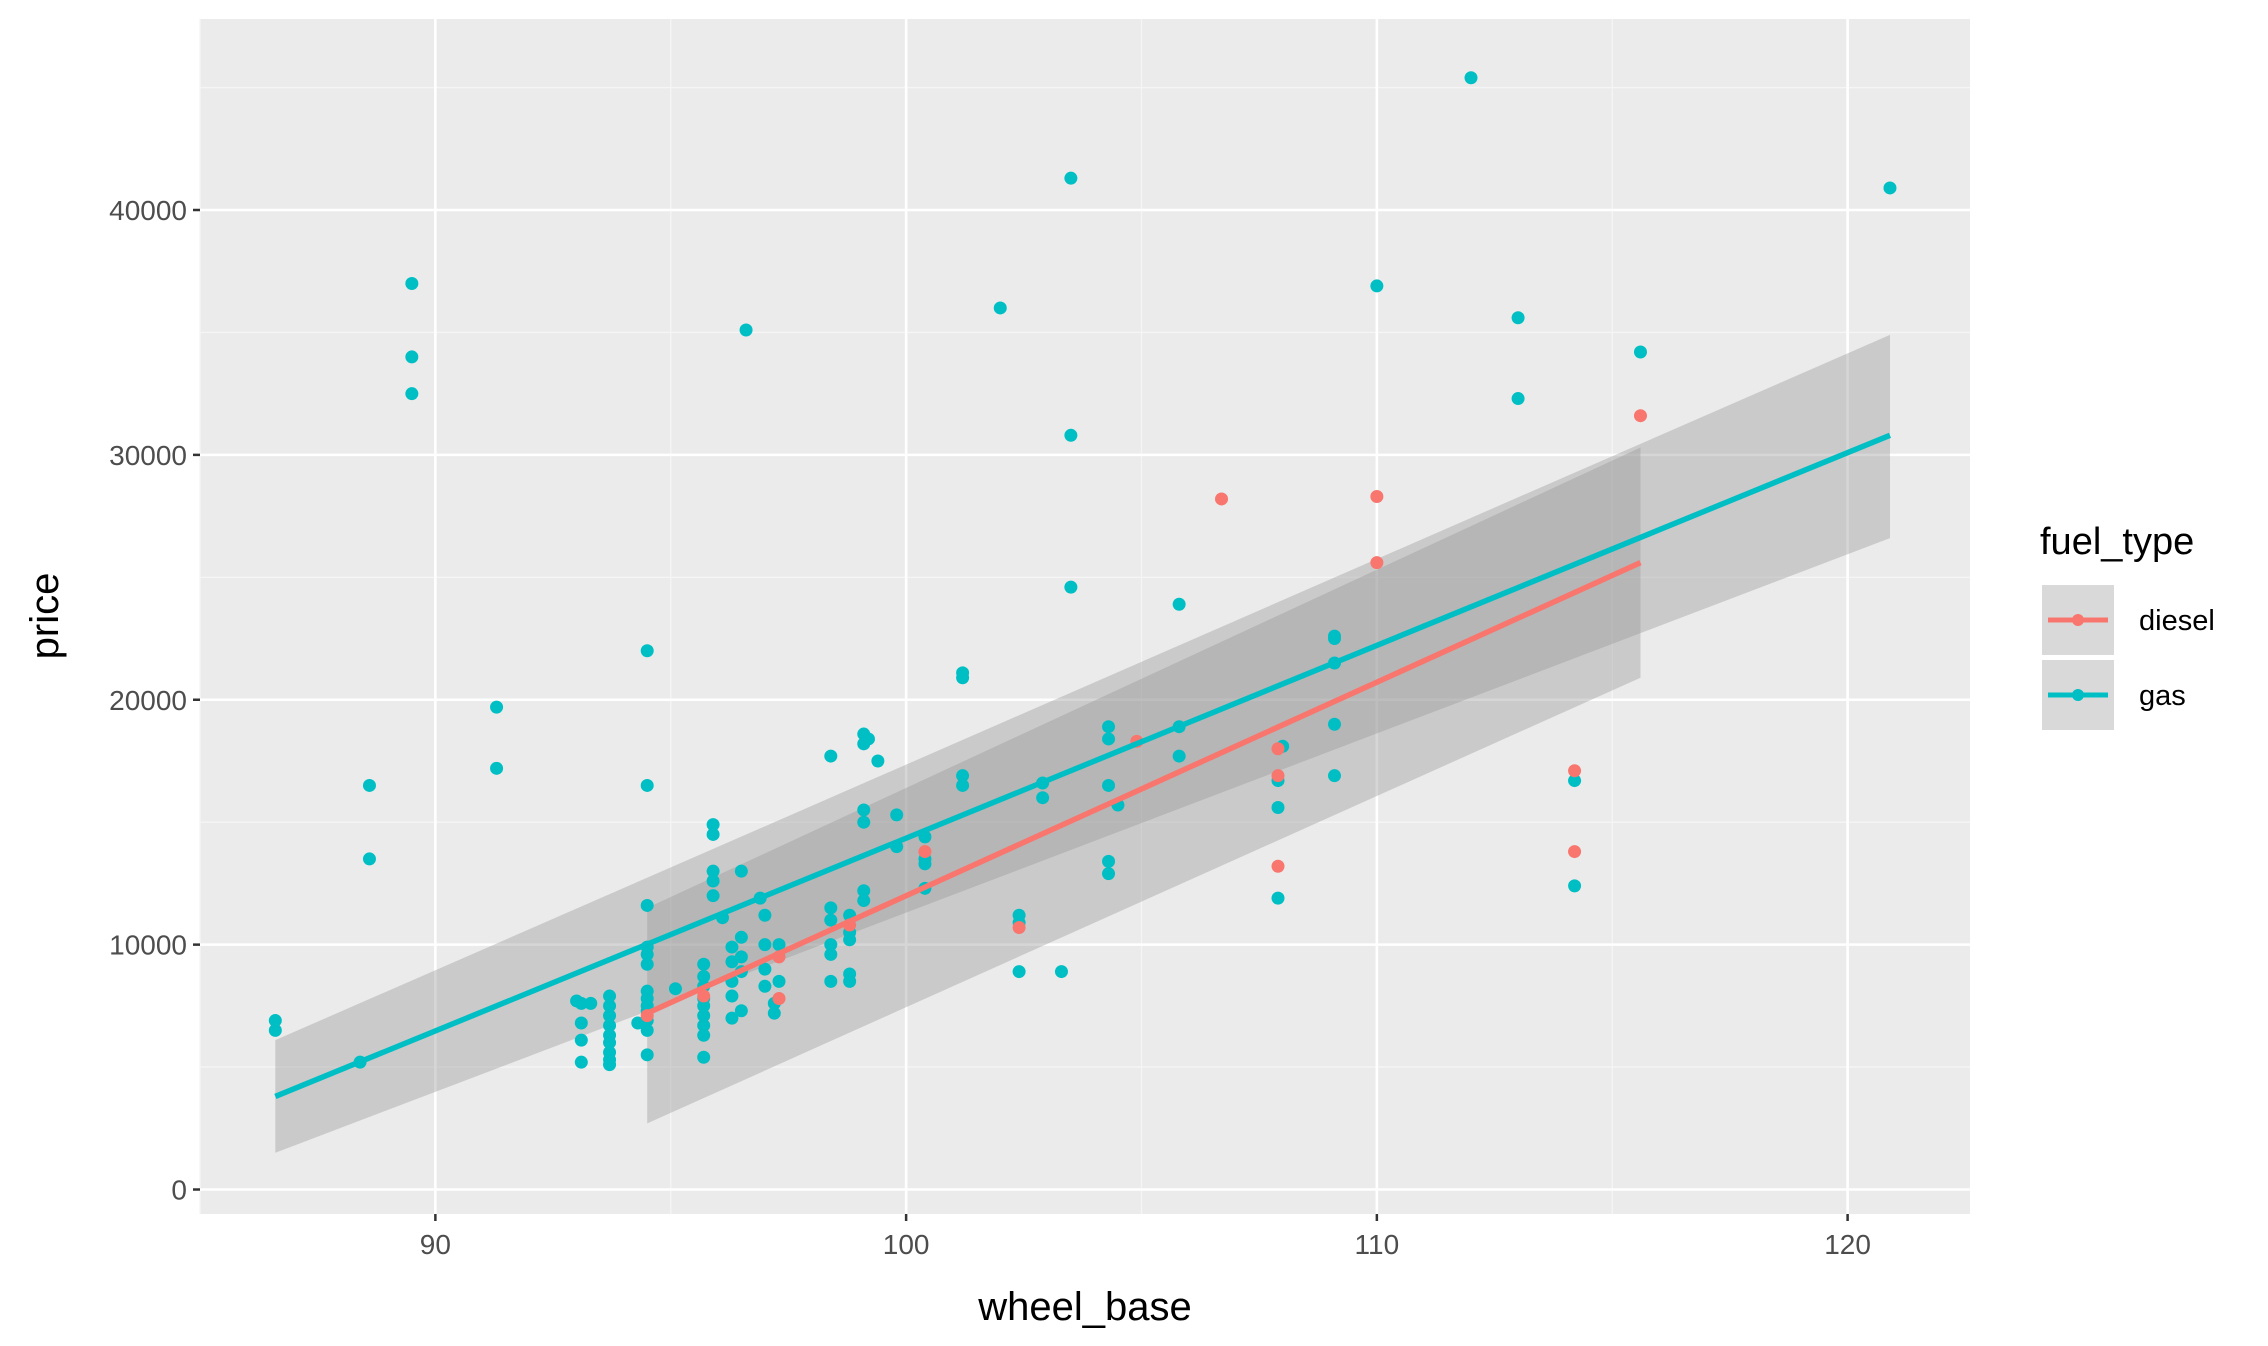 This screenshot has height=1346, width=2268. I want to click on y-tick-label: 20000, so click(148, 700).